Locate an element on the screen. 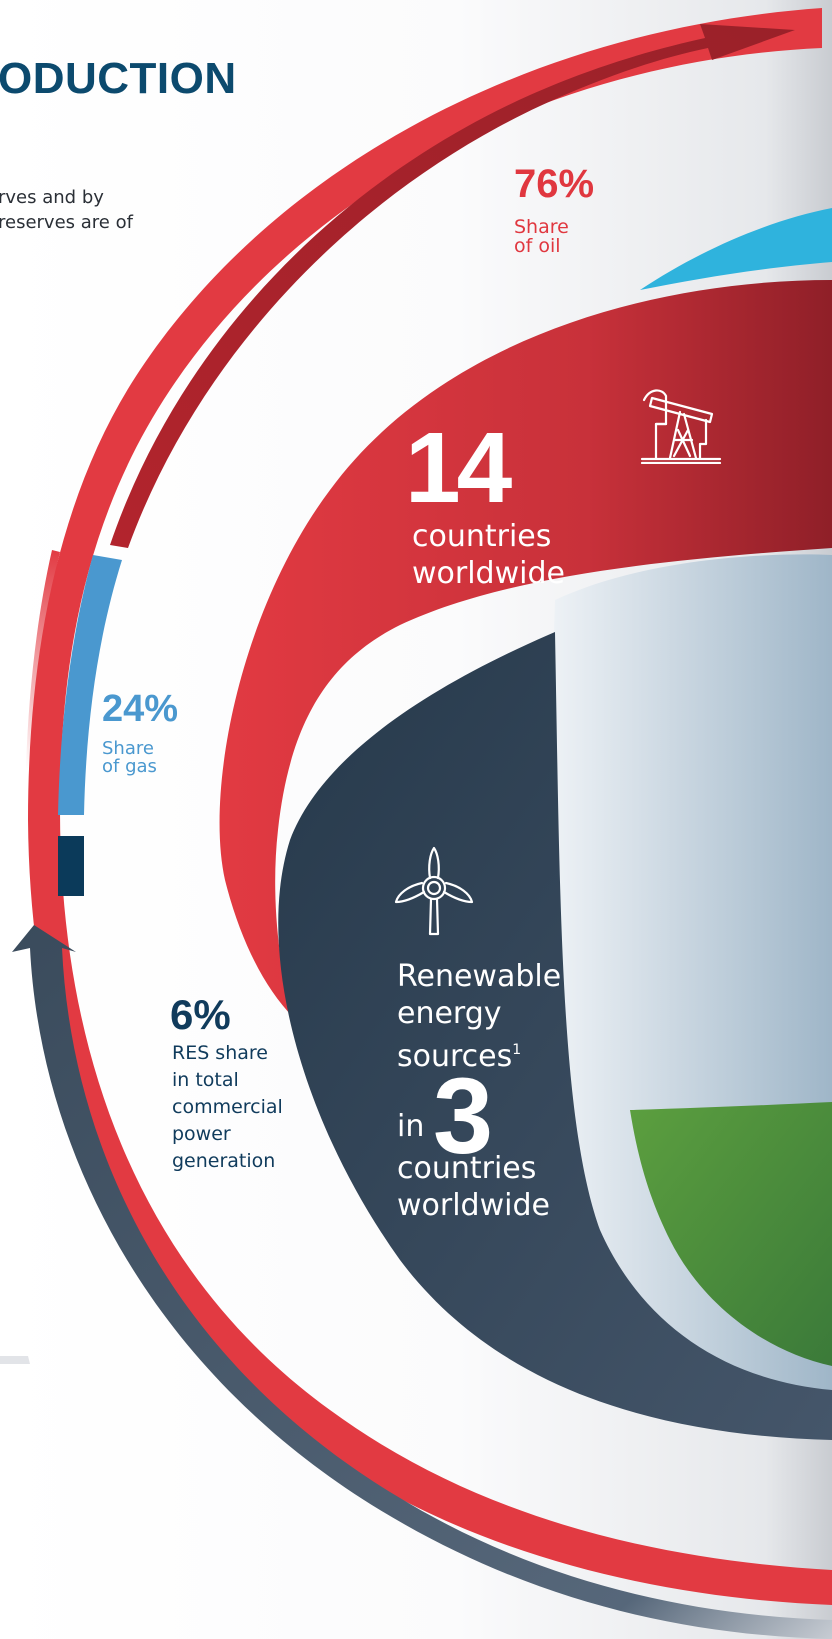 This screenshot has height=1639, width=832. gas-arc-segment is located at coordinates (90, 685).